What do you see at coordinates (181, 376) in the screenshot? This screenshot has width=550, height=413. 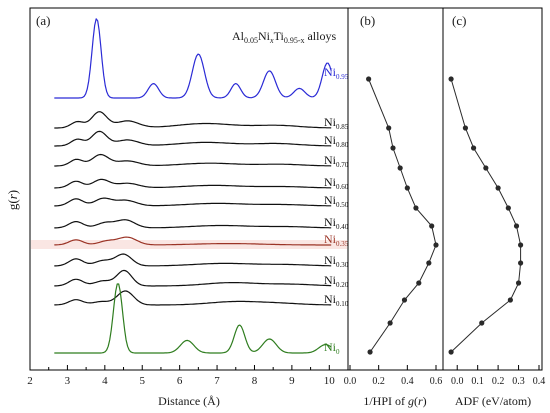 I see `panel-a-x-ticks: 2 3 4 5 6 7 8 9 10` at bounding box center [181, 376].